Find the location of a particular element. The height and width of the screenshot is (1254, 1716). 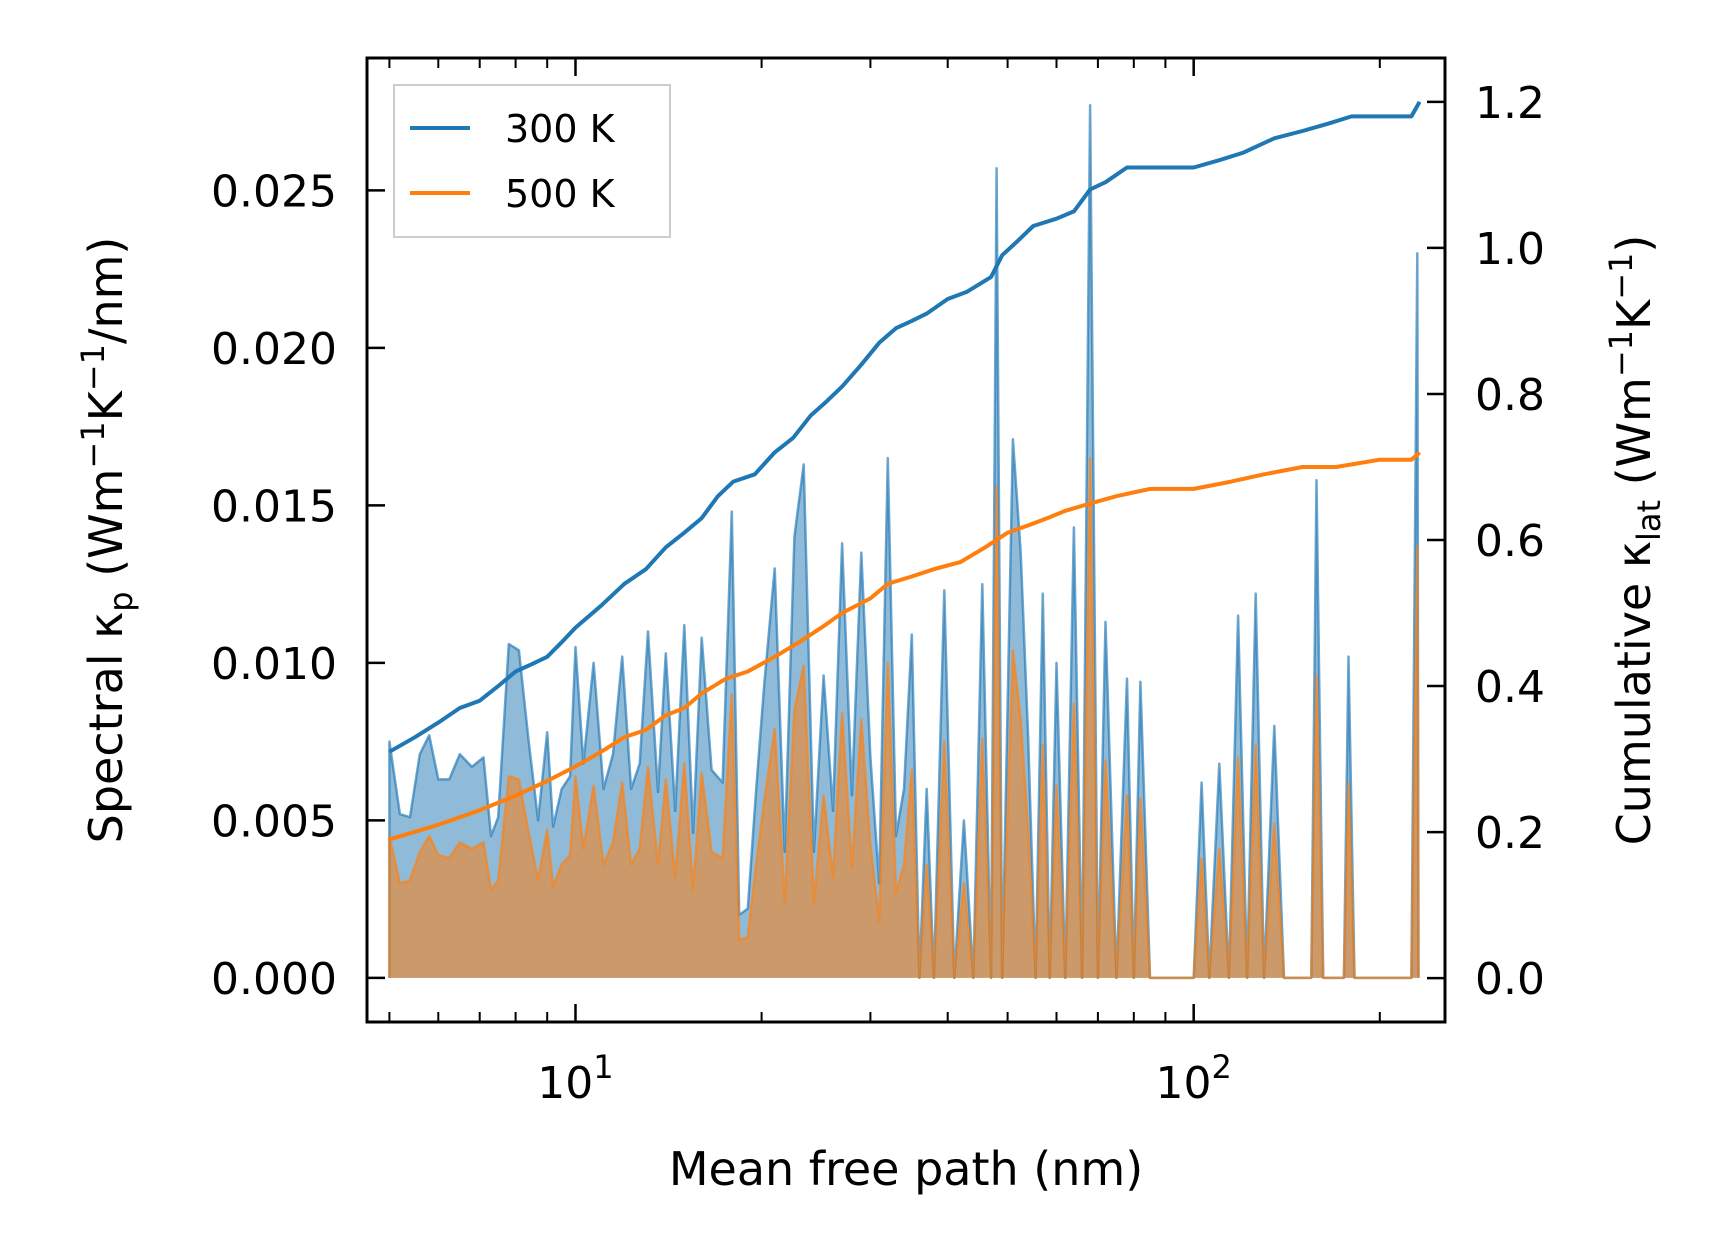

y-left-tick-label: 0.000 is located at coordinates (274, 979).